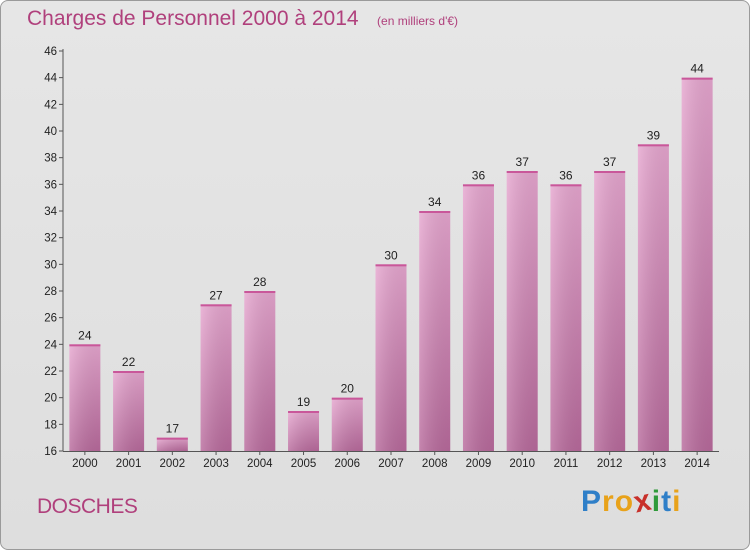 Image resolution: width=750 pixels, height=550 pixels. What do you see at coordinates (566, 464) in the screenshot?
I see `x-tick-label: 2011` at bounding box center [566, 464].